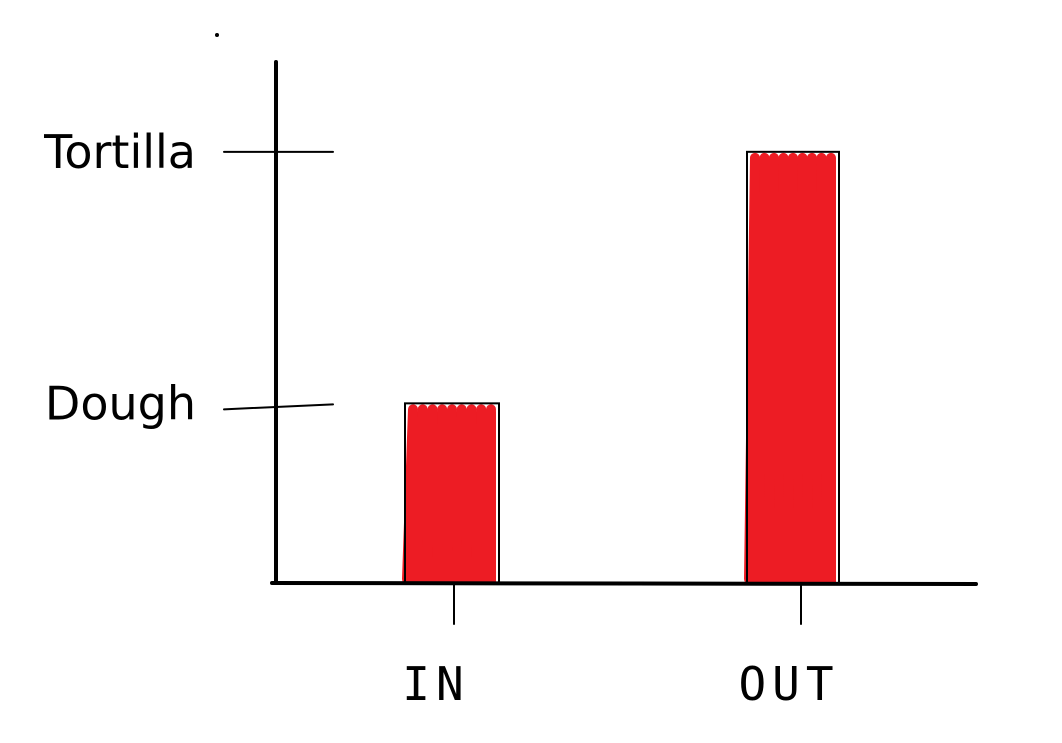  What do you see at coordinates (788, 684) in the screenshot?
I see `x-tick-label-out: OUT` at bounding box center [788, 684].